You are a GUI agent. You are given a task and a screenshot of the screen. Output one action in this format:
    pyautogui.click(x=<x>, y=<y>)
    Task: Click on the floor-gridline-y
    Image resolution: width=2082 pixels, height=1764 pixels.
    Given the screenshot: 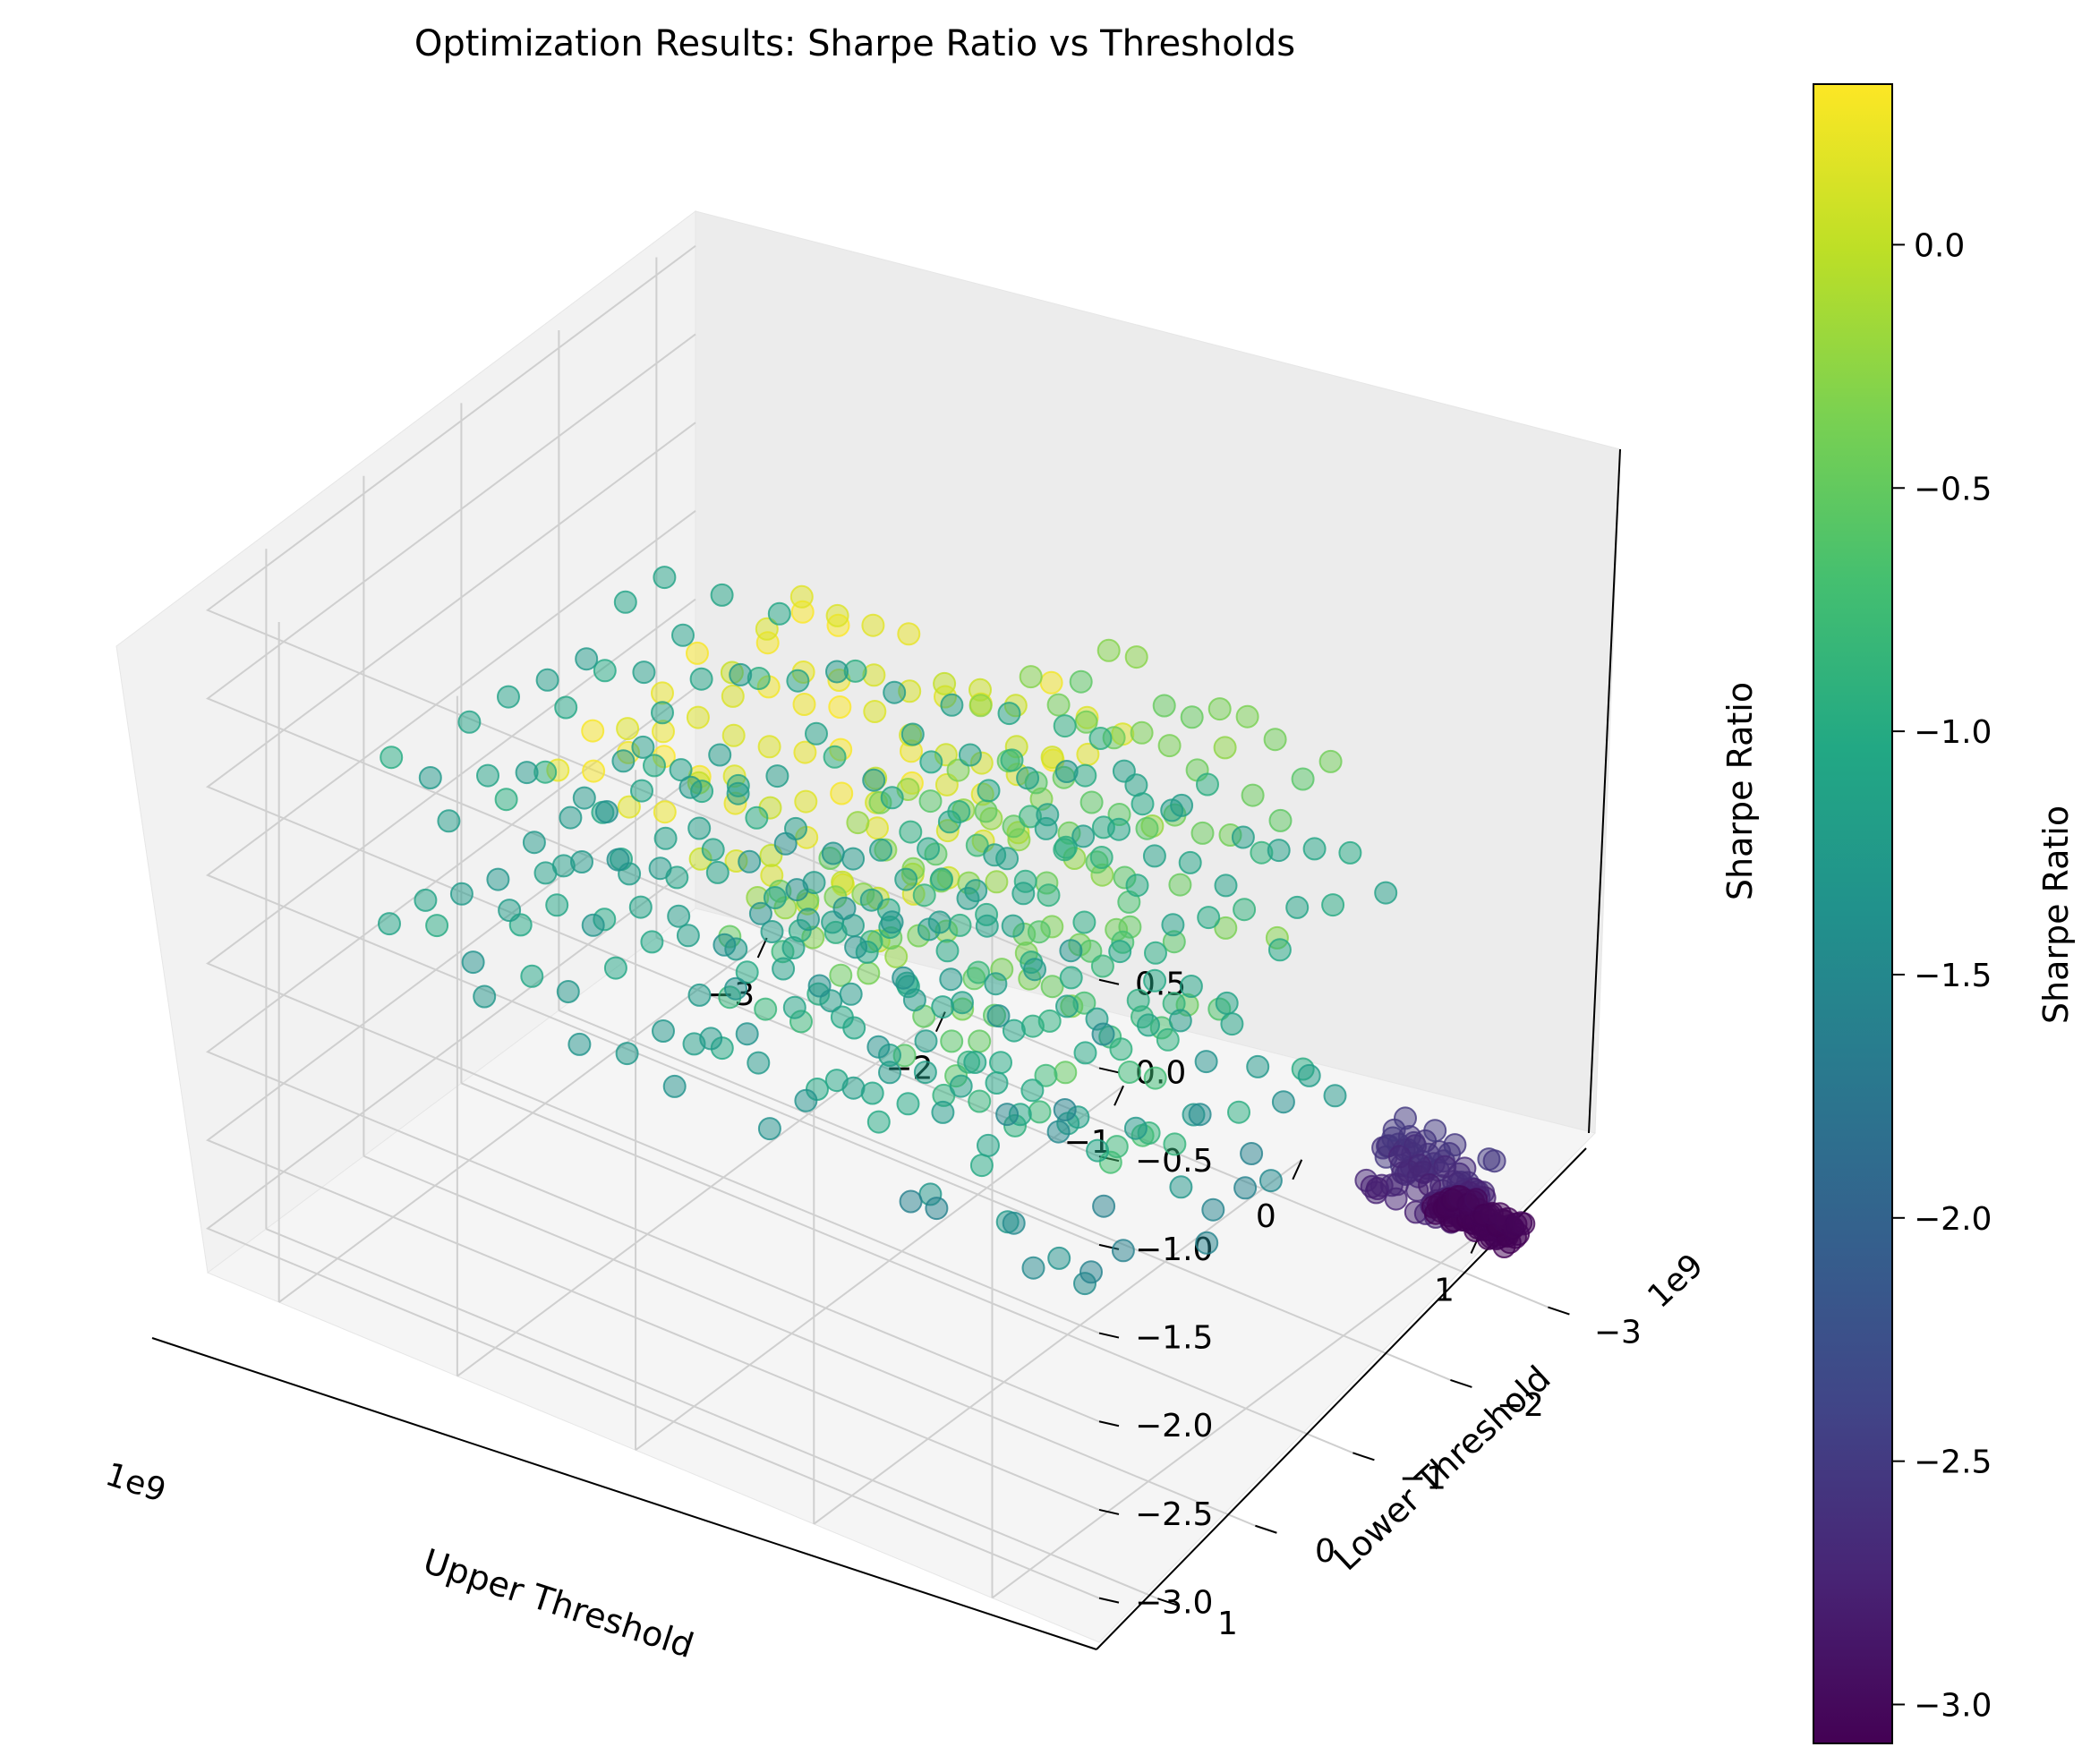 What is the action you would take?
    pyautogui.click(x=1005, y=1195)
    